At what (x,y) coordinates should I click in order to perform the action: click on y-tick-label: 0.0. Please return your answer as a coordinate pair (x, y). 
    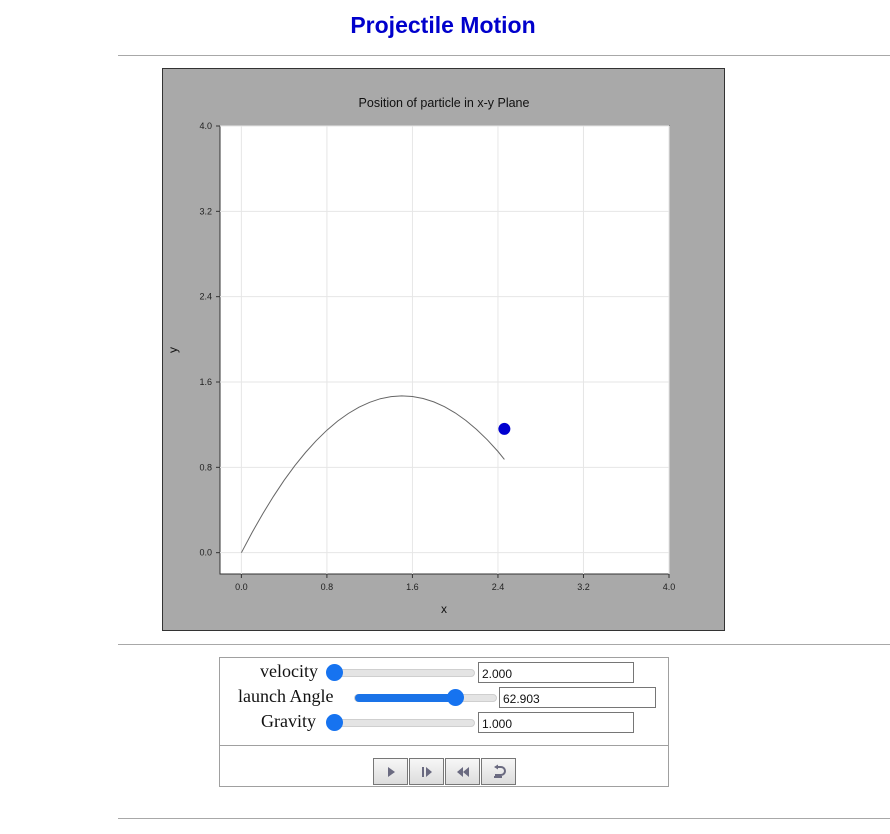
    Looking at the image, I should click on (205, 553).